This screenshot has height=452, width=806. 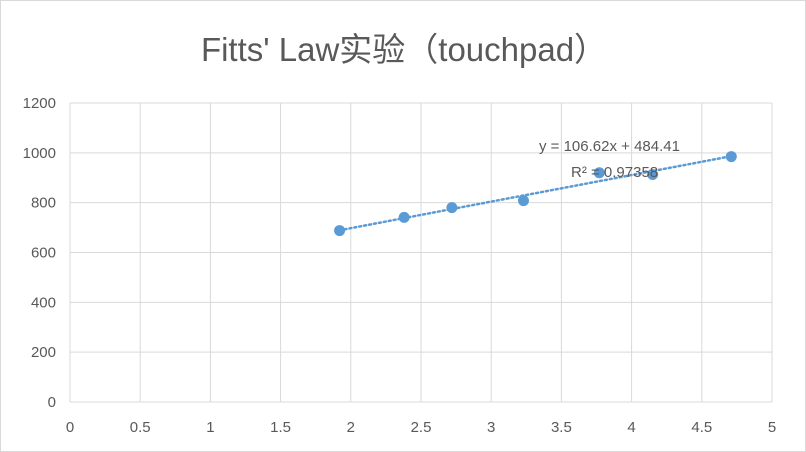 What do you see at coordinates (43, 302) in the screenshot?
I see `y-tick-label: 400` at bounding box center [43, 302].